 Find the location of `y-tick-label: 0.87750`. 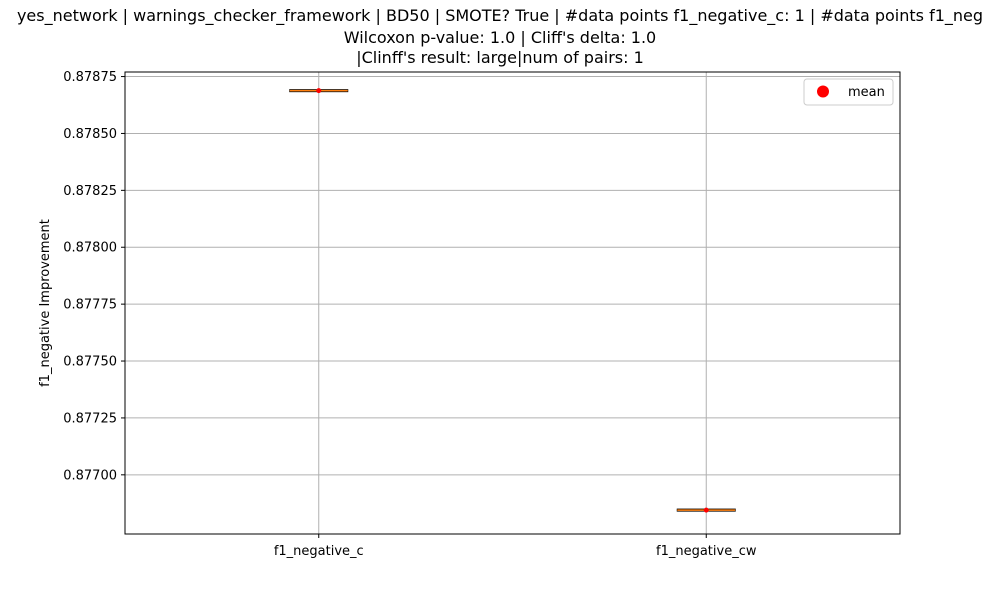

y-tick-label: 0.87750 is located at coordinates (90, 362).